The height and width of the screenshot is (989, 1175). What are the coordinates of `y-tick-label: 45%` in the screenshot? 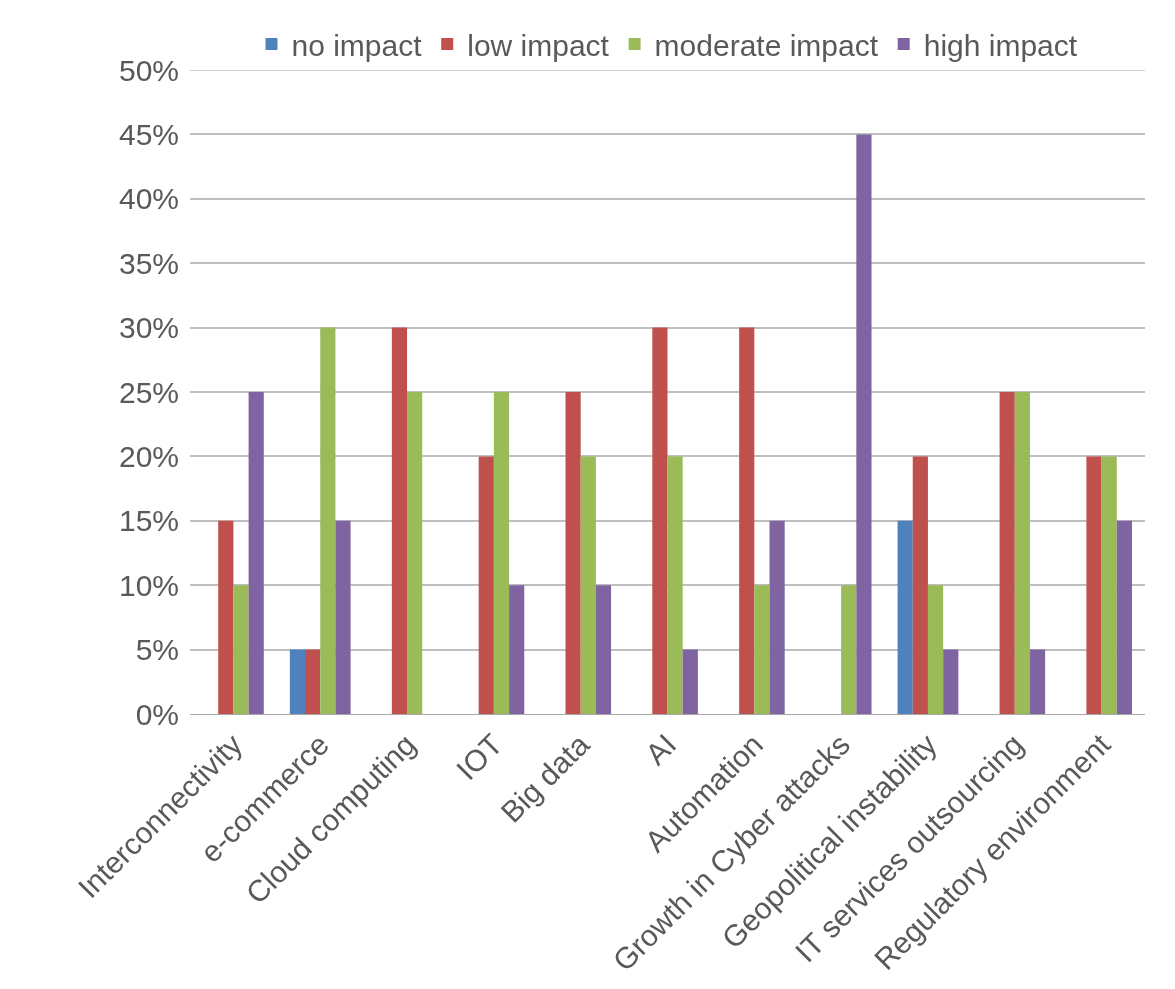 It's located at (148, 134).